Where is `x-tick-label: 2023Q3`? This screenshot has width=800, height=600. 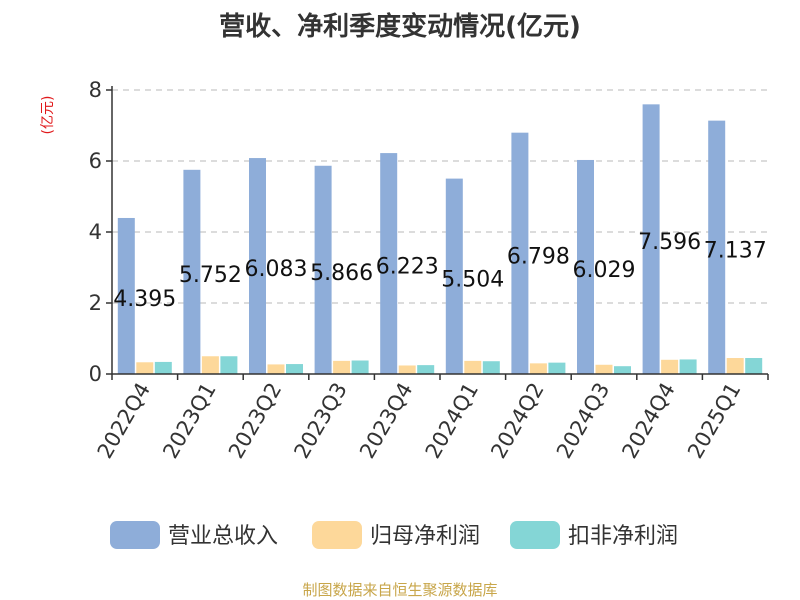
x-tick-label: 2023Q3 is located at coordinates (320, 421).